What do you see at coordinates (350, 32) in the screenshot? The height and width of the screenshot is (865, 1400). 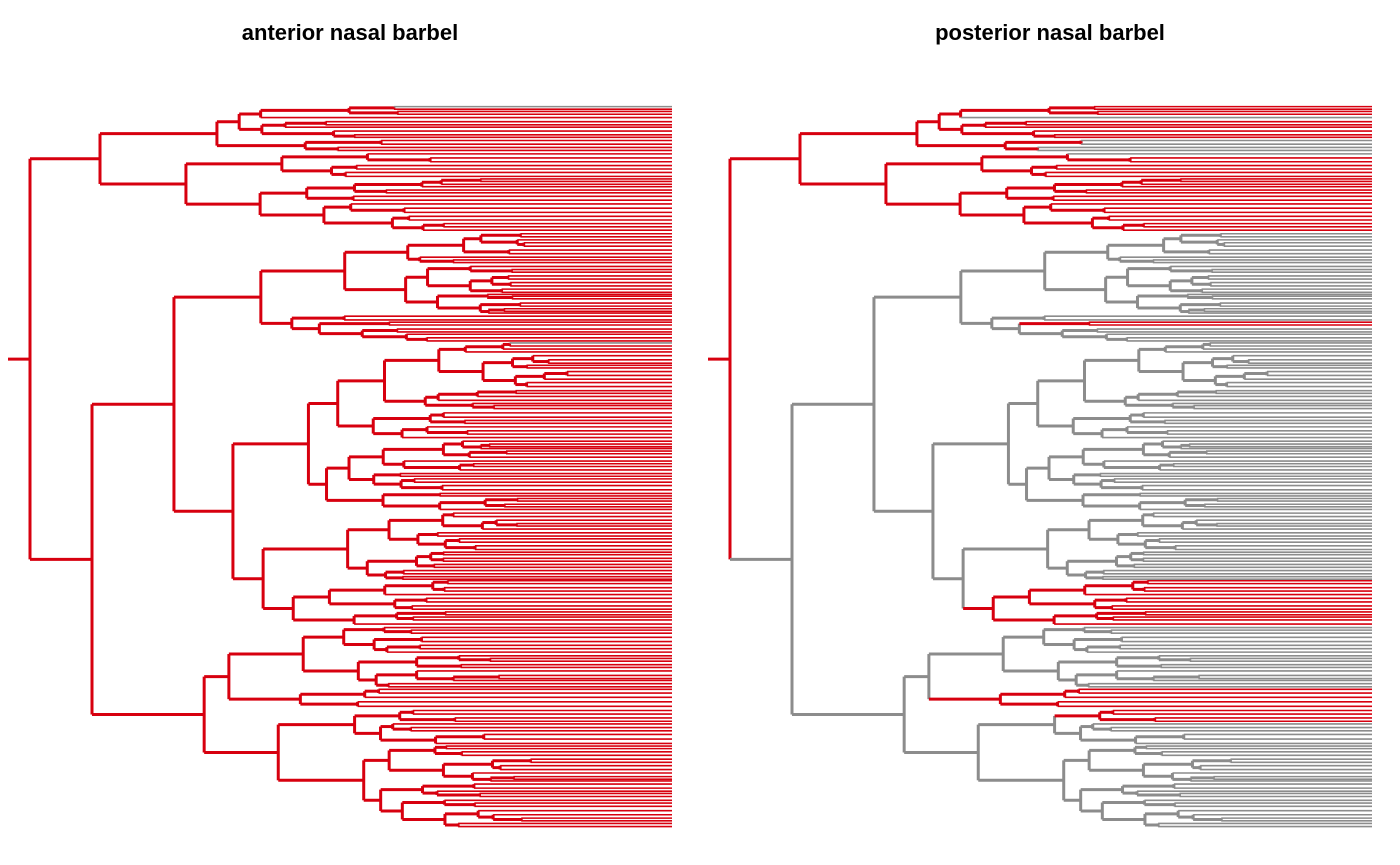 I see `panel-title-anterior: anterior nasal barbel` at bounding box center [350, 32].